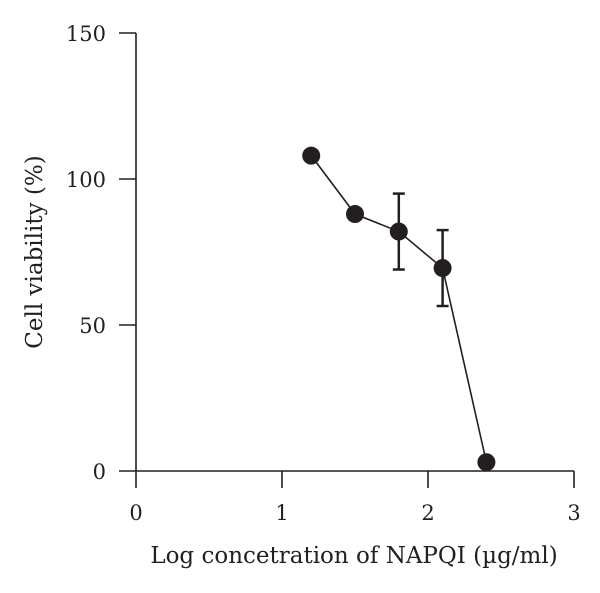  I want to click on y-tick-label: 0, so click(99, 472).